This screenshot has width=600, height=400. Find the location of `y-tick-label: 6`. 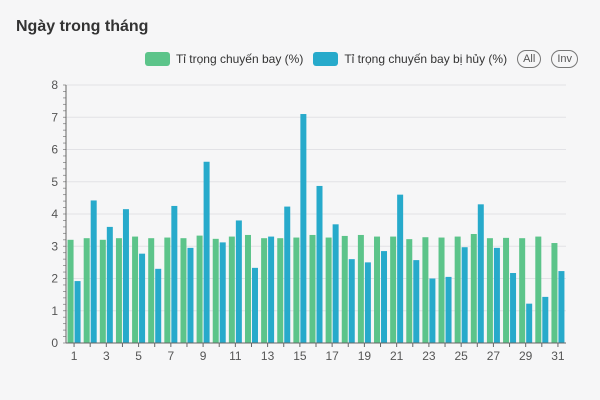

y-tick-label: 6 is located at coordinates (54, 150).